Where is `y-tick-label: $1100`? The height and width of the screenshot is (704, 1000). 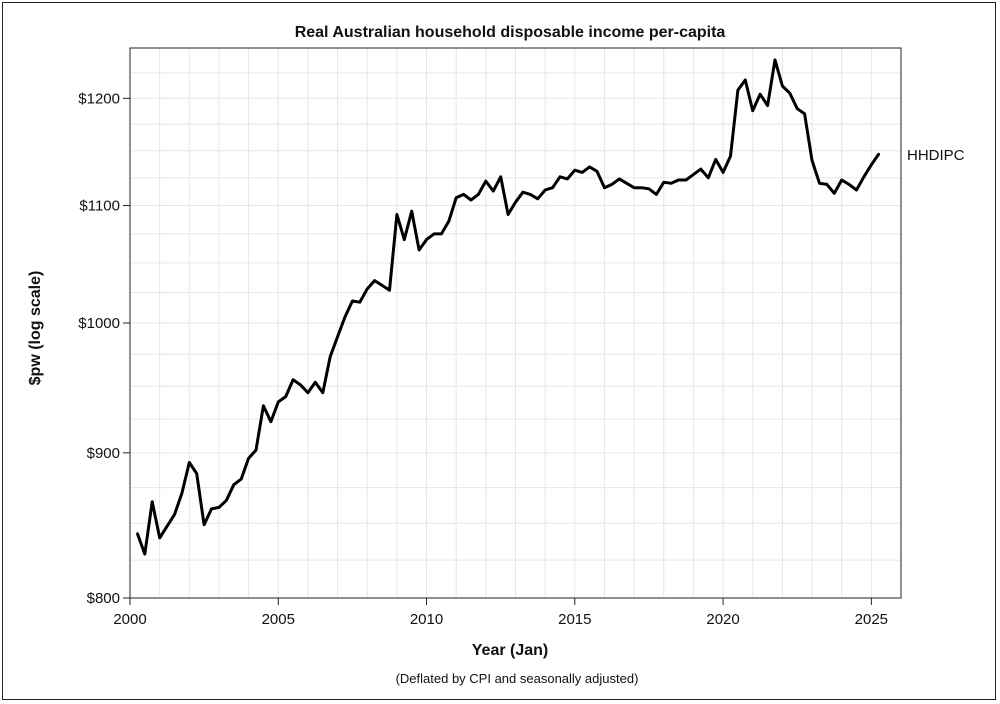 y-tick-label: $1100 is located at coordinates (99, 206).